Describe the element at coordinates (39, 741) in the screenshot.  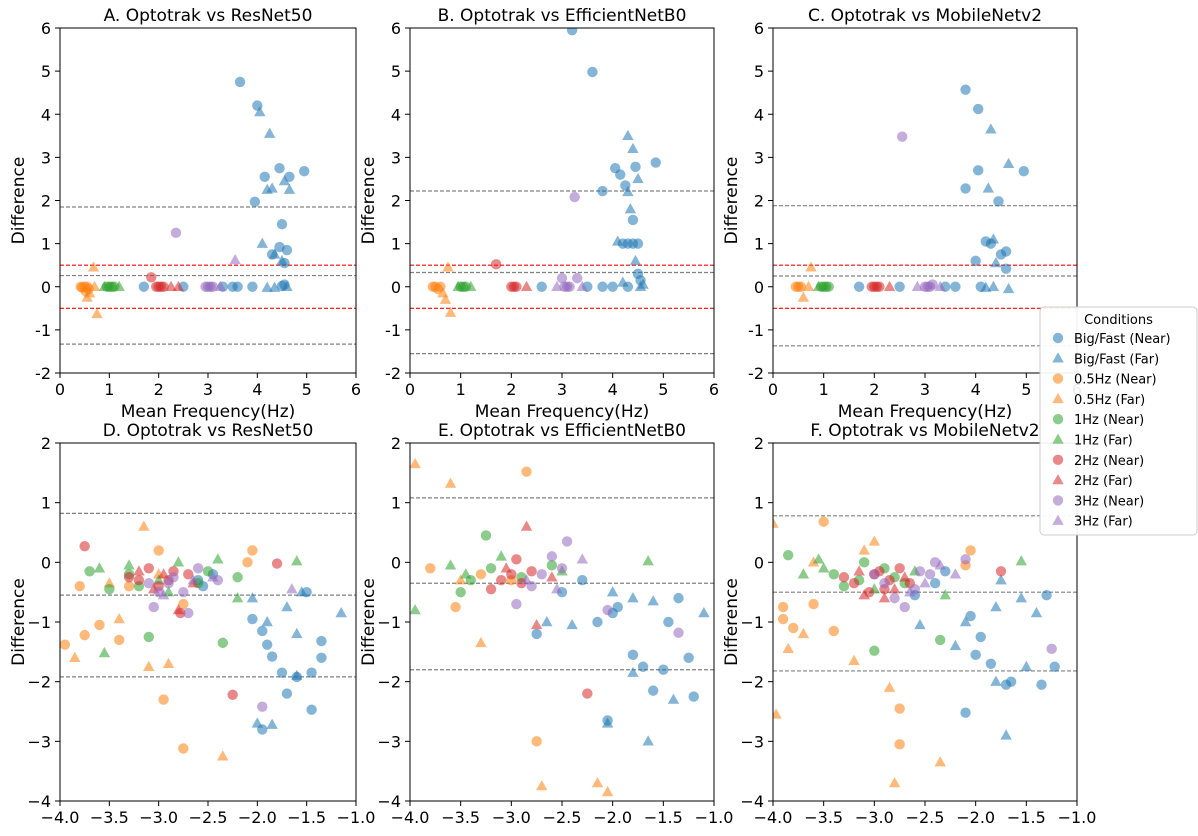
I see `y-tick-label: −3` at that location.